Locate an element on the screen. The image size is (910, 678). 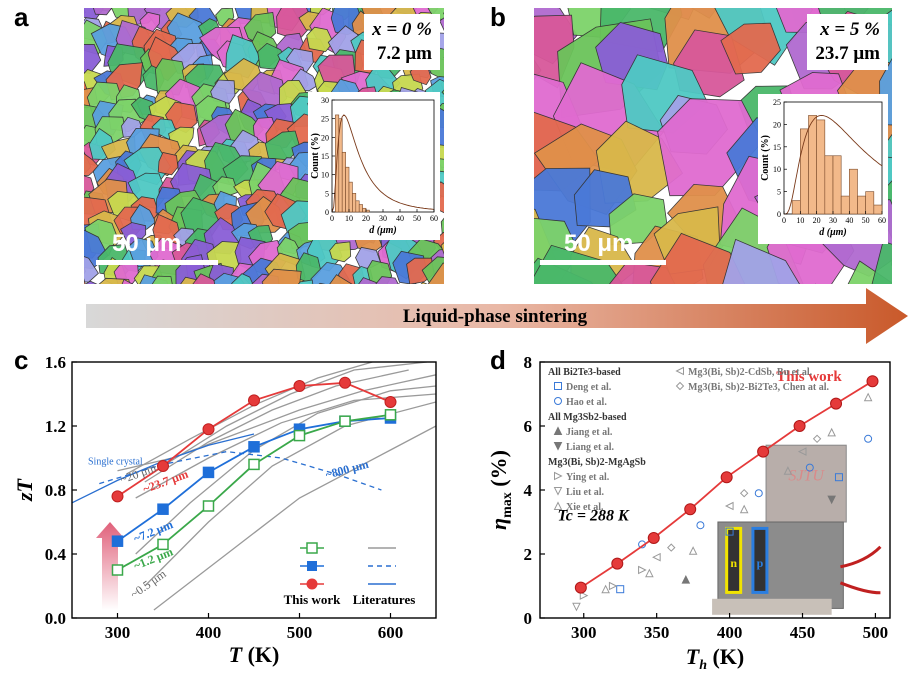
legend-entry: Liang et al. is located at coordinates (590, 447).